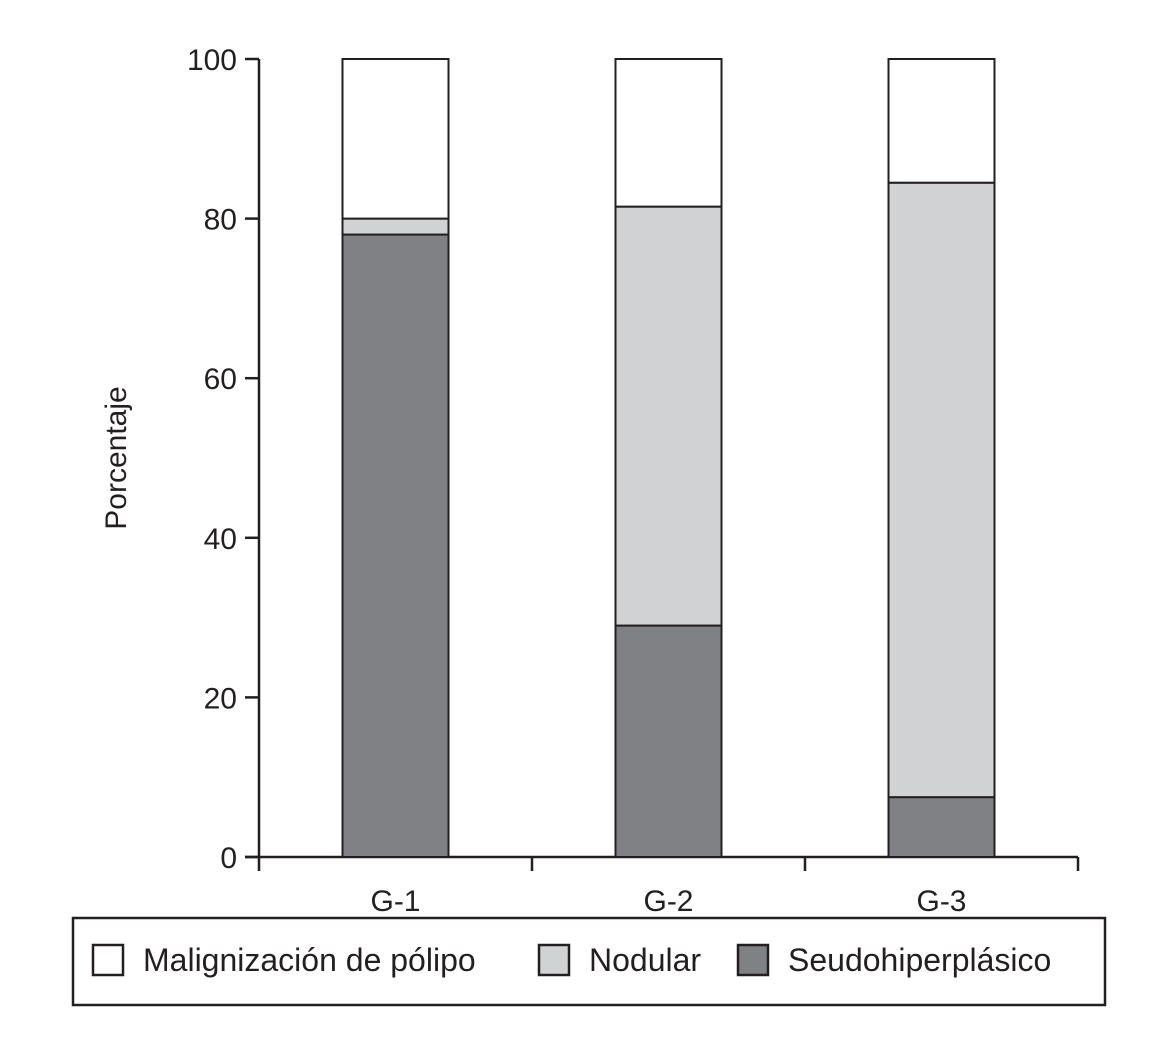 The width and height of the screenshot is (1153, 1050). What do you see at coordinates (116, 457) in the screenshot?
I see `y-axis-title: Porcentaje` at bounding box center [116, 457].